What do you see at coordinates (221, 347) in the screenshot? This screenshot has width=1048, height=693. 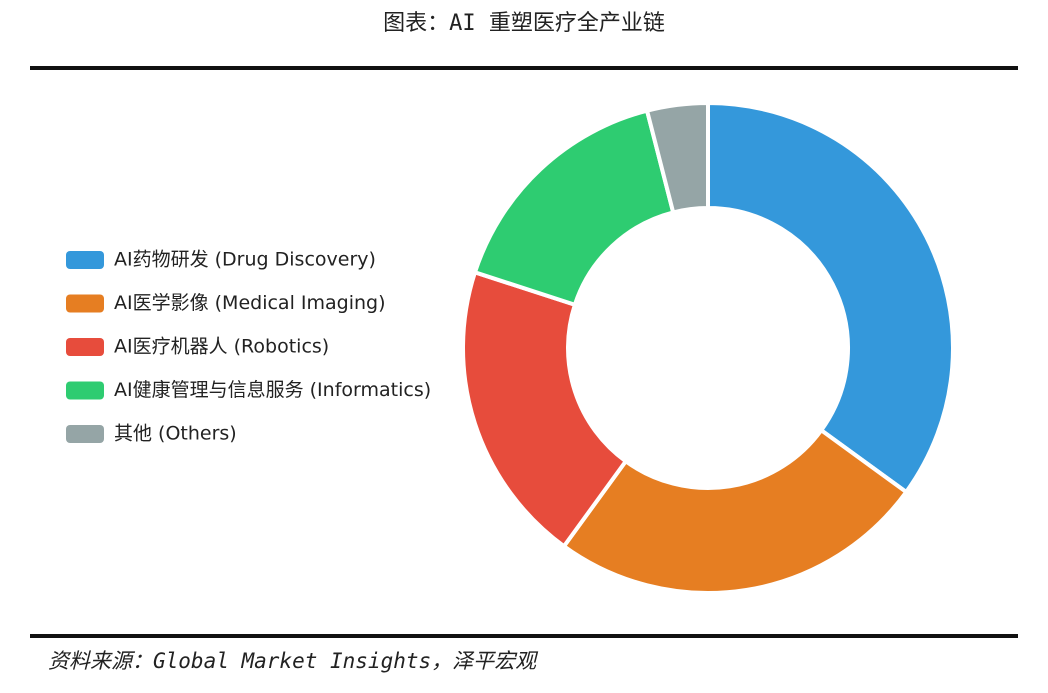 I see `legend-label: AI医疗机器人 (Robotics)` at bounding box center [221, 347].